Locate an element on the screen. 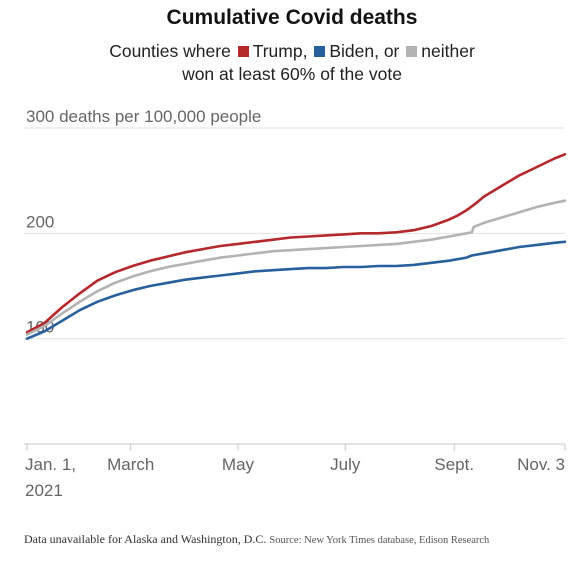  x-tick-label: May is located at coordinates (238, 464).